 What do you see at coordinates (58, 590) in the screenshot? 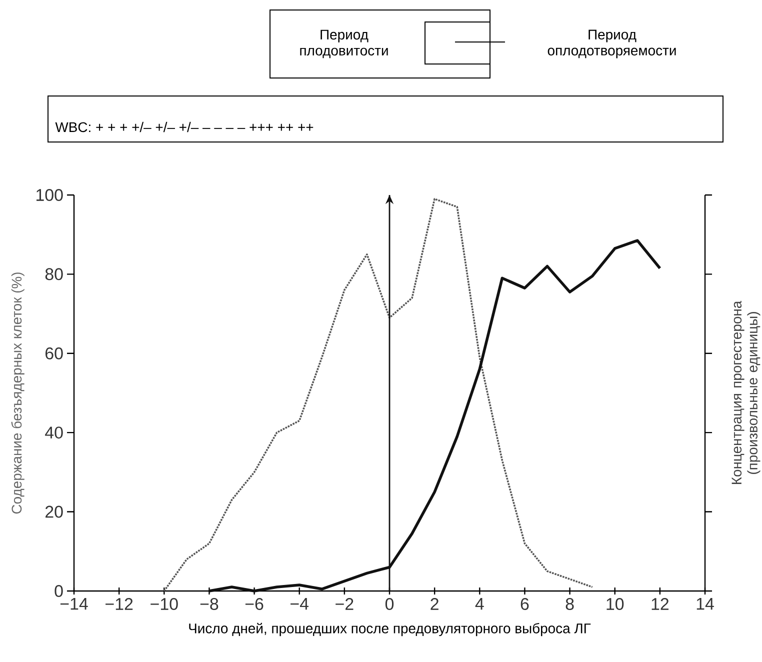
I see `y-tick-label: 0` at bounding box center [58, 590].